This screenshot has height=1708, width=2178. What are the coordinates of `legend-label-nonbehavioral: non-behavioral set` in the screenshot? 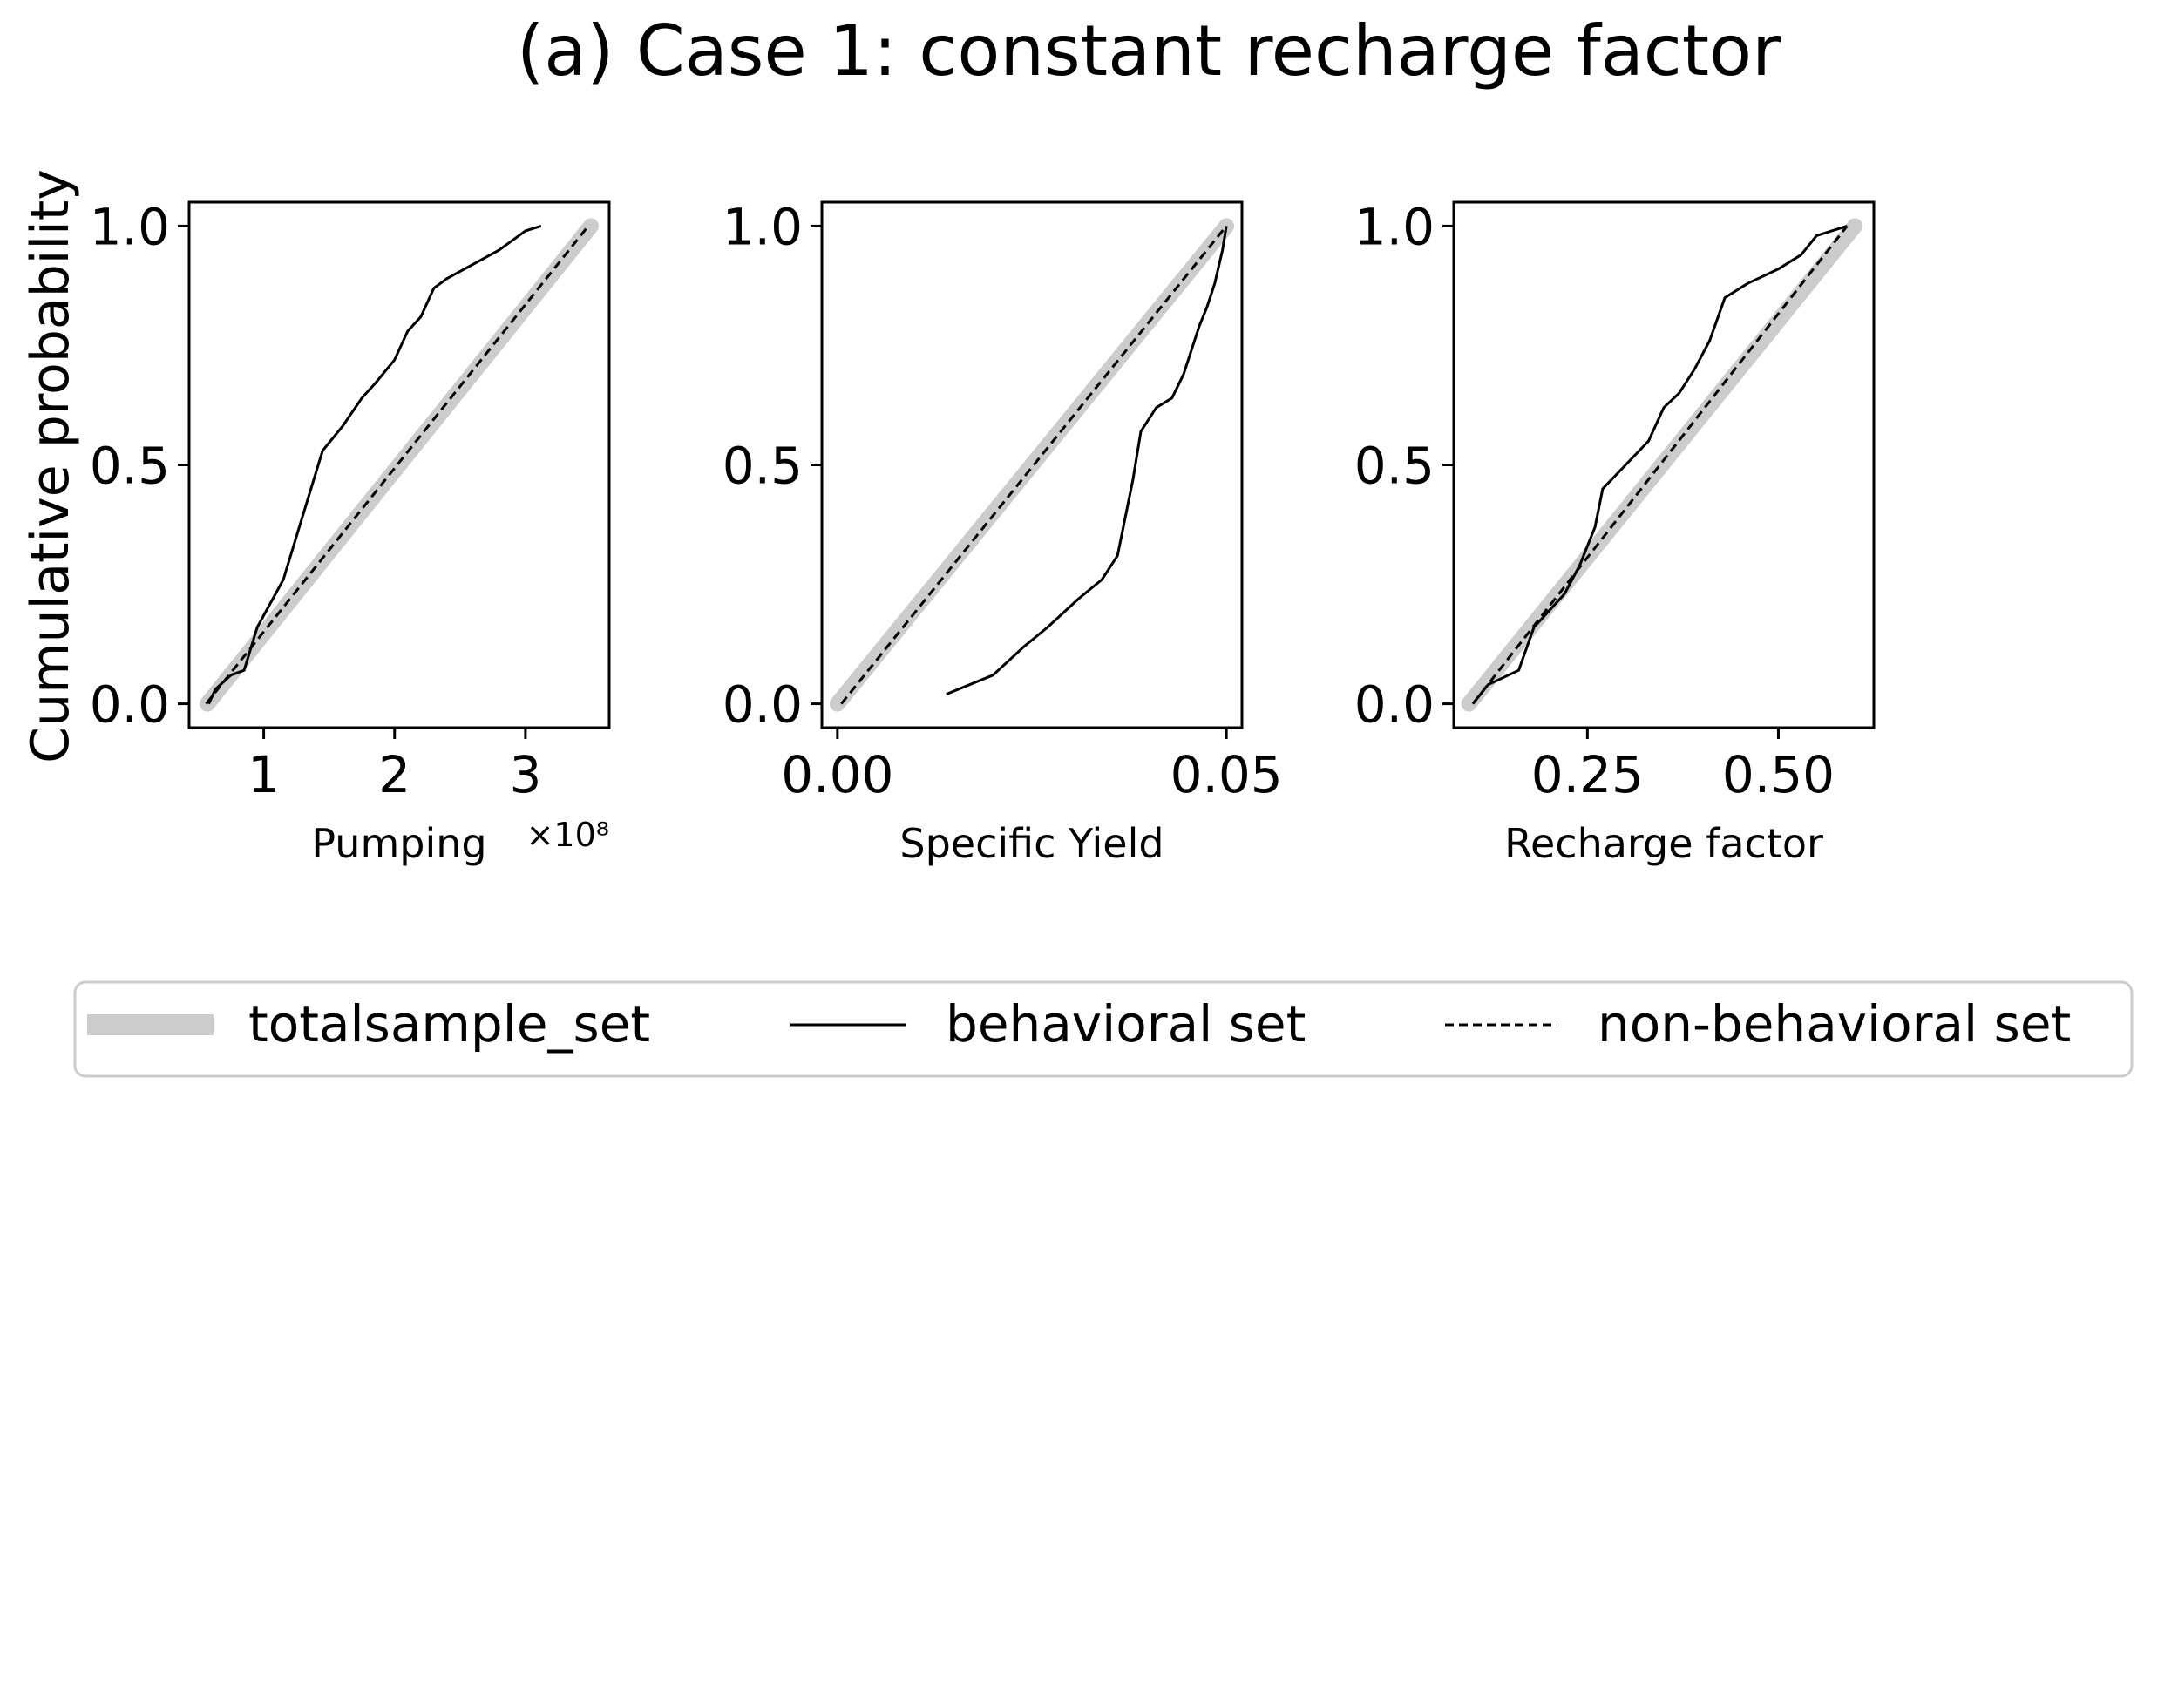 It's located at (1834, 1024).